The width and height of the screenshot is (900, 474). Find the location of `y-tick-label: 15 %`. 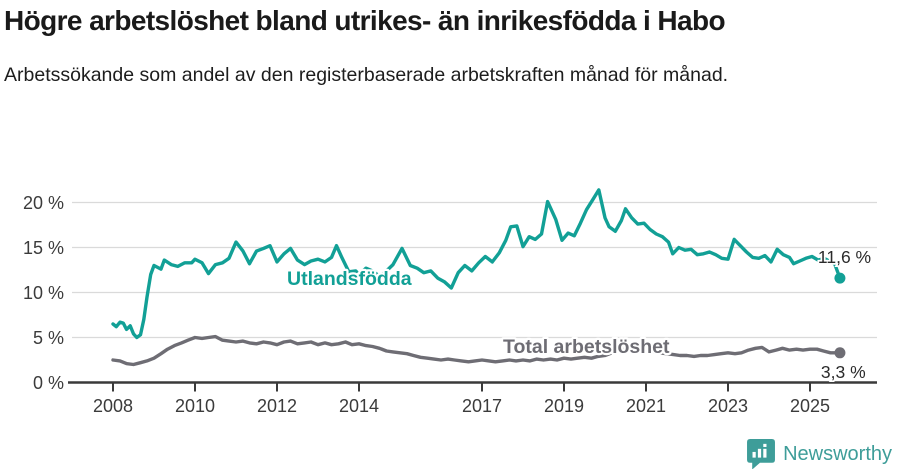

y-tick-label: 15 % is located at coordinates (43, 248).